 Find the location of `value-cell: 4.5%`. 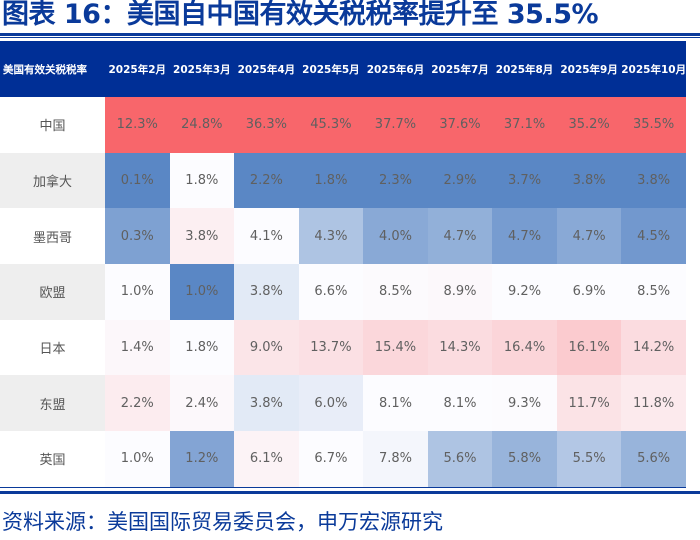

value-cell: 4.5% is located at coordinates (653, 236).